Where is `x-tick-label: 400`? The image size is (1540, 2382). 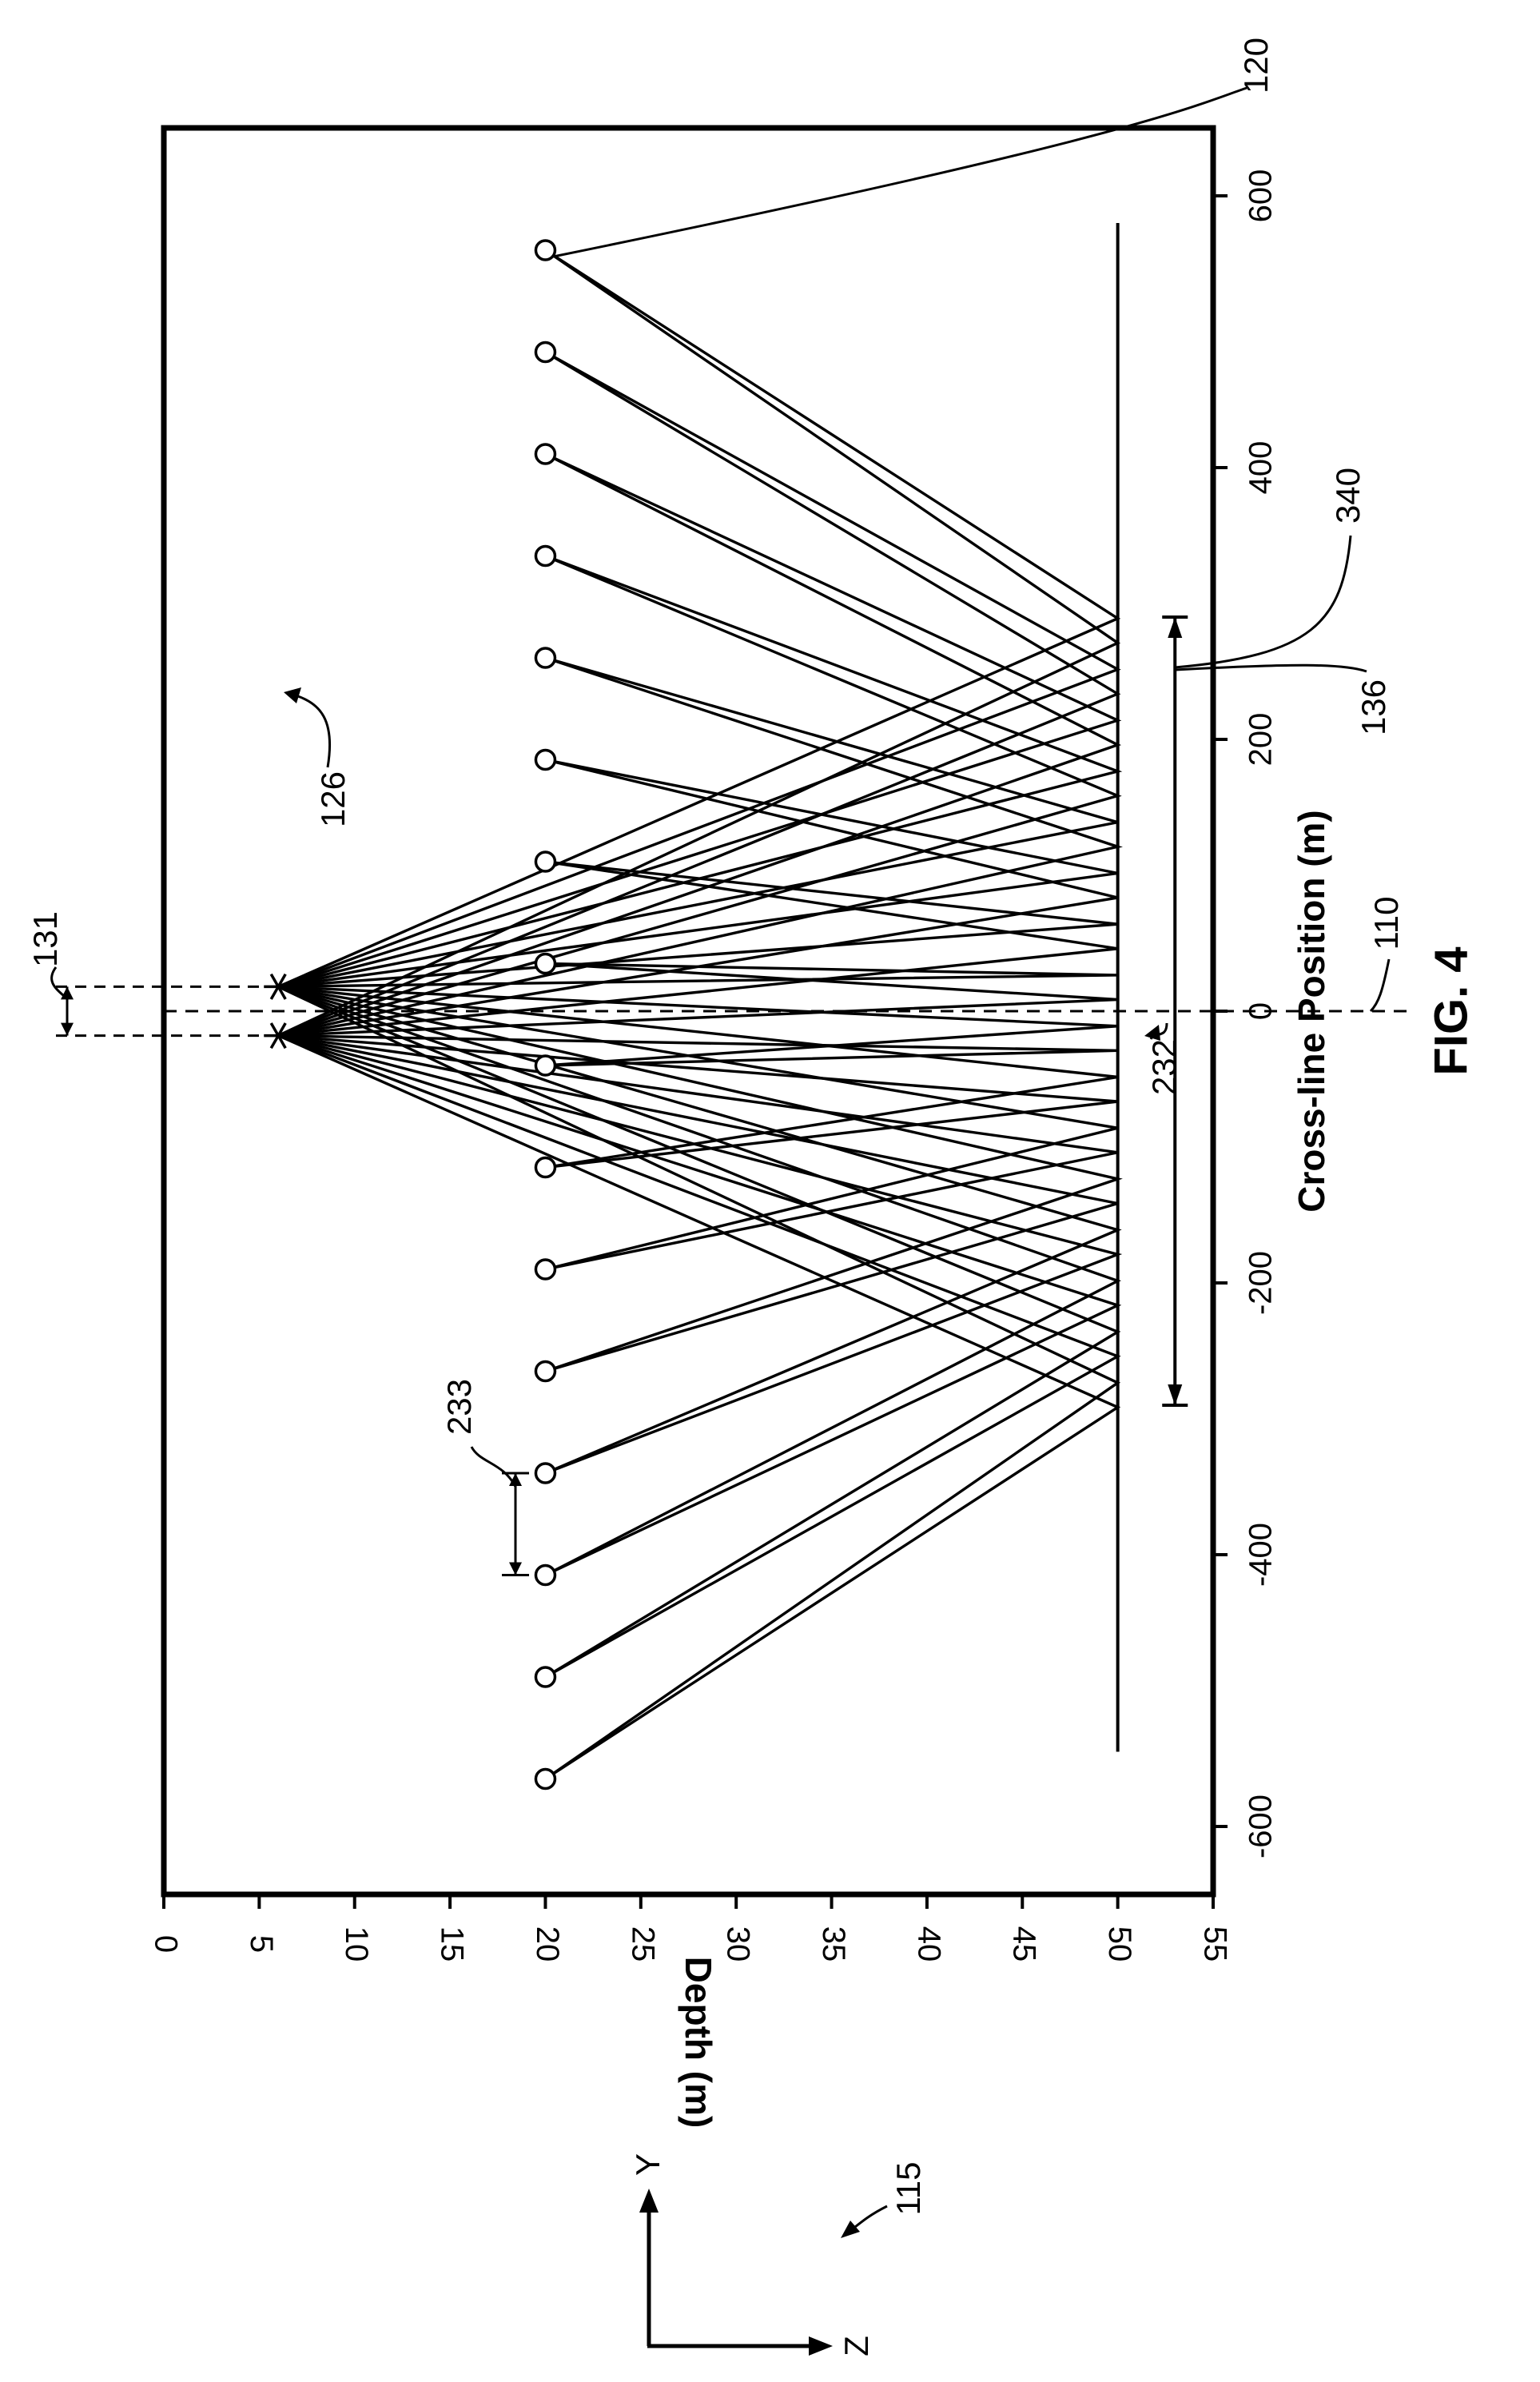
x-tick-label: 400 is located at coordinates (1261, 468).